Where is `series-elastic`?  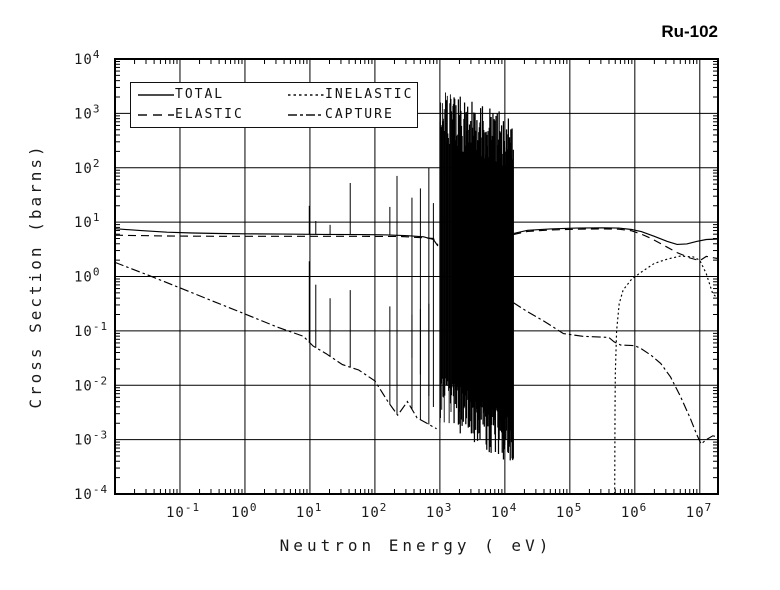
series-elastic is located at coordinates (416, 245).